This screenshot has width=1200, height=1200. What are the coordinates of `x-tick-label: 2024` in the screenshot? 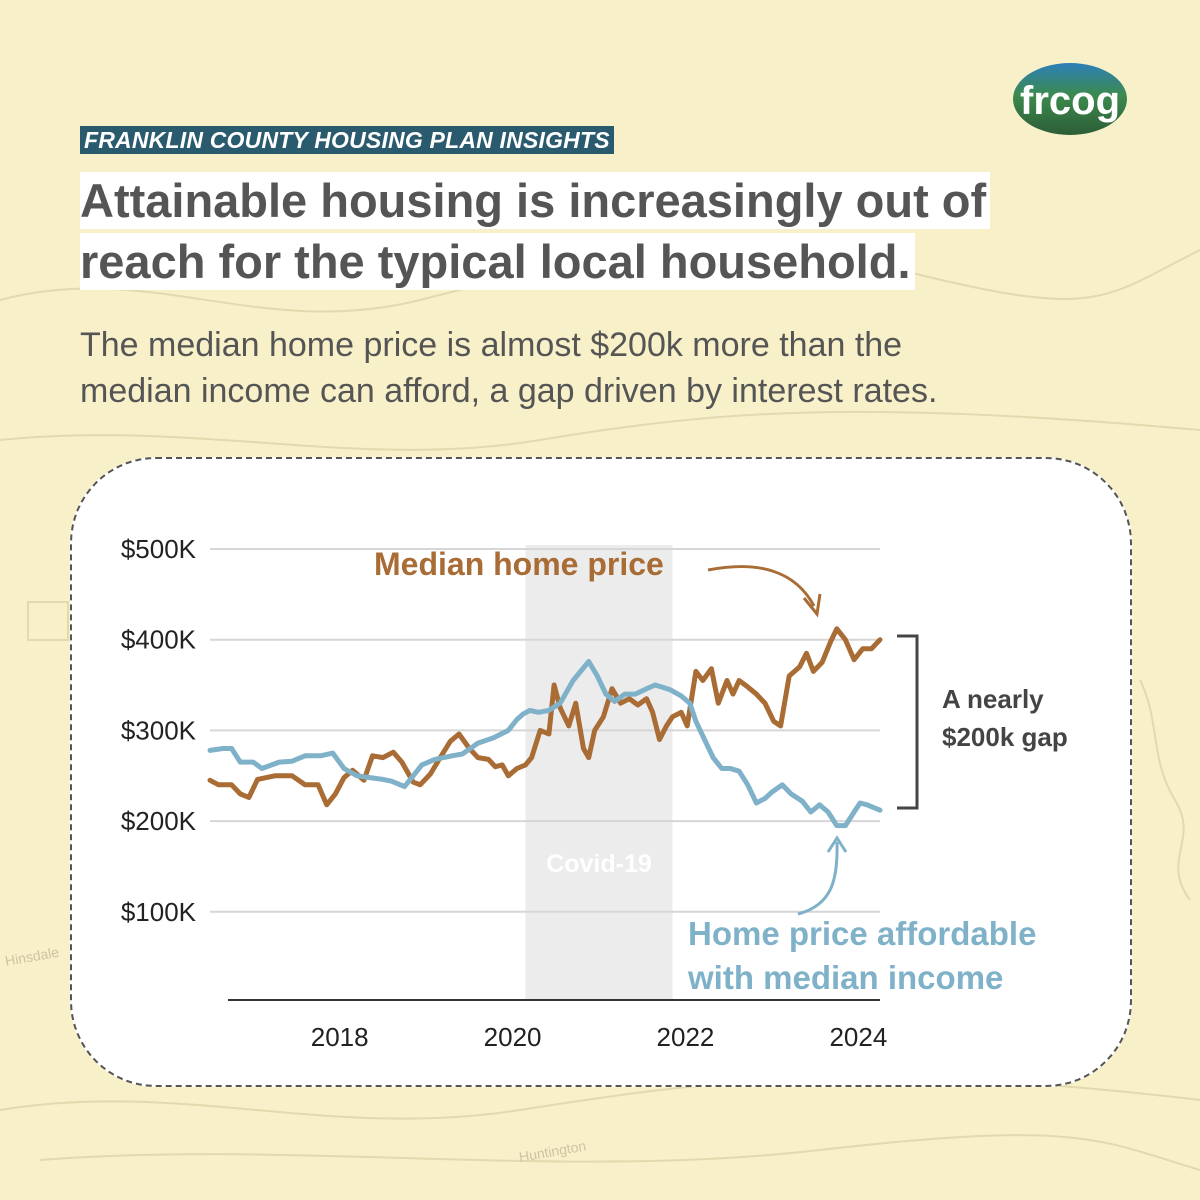 It's located at (858, 1037).